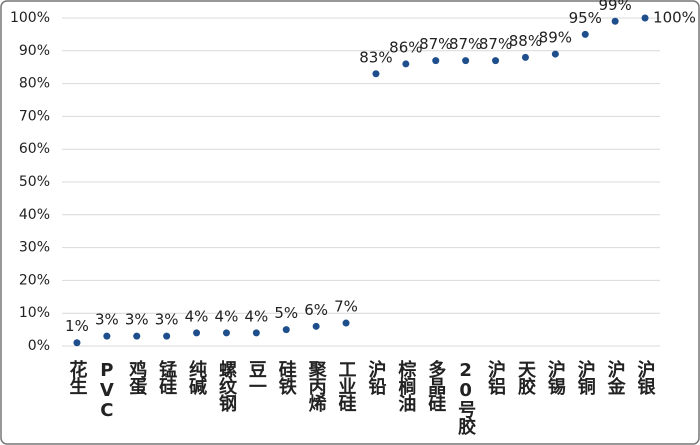 The image size is (700, 445). I want to click on y-tick-label: 50%, so click(34, 182).